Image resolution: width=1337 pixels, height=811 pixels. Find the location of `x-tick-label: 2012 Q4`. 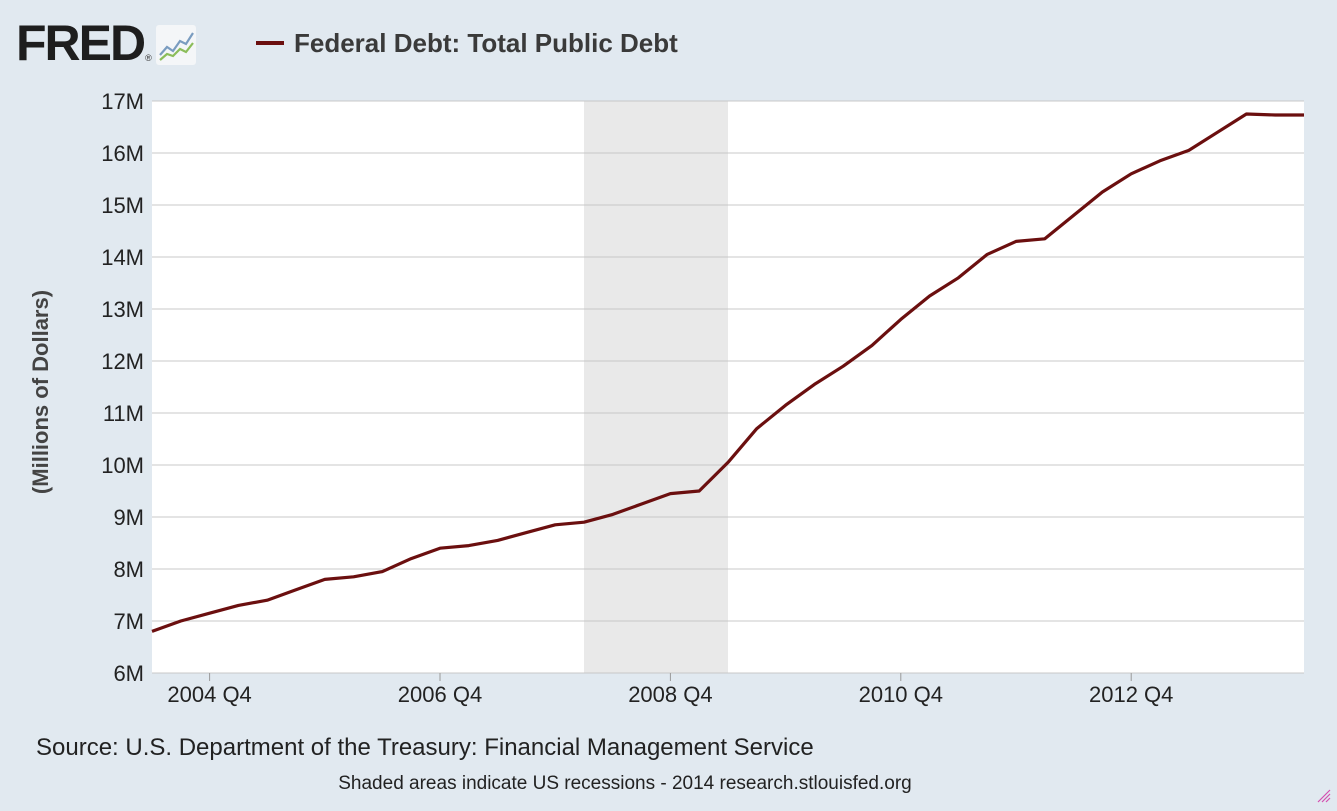

x-tick-label: 2012 Q4 is located at coordinates (1131, 694).